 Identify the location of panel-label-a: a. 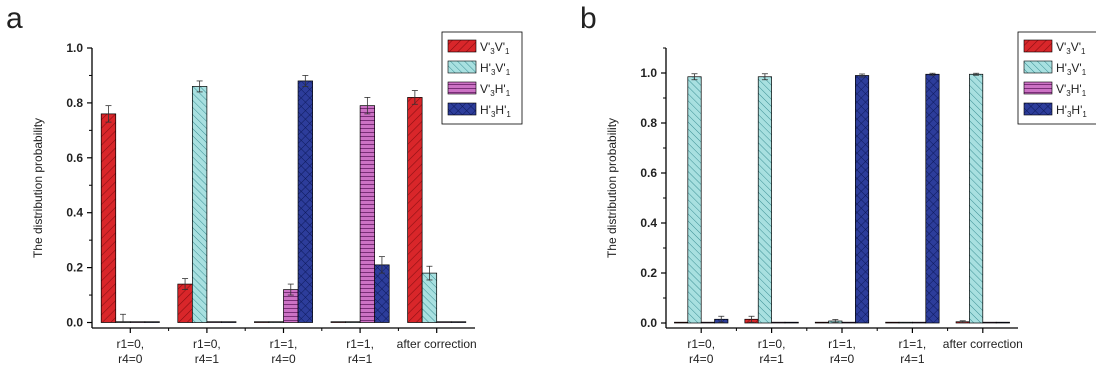
(14, 18).